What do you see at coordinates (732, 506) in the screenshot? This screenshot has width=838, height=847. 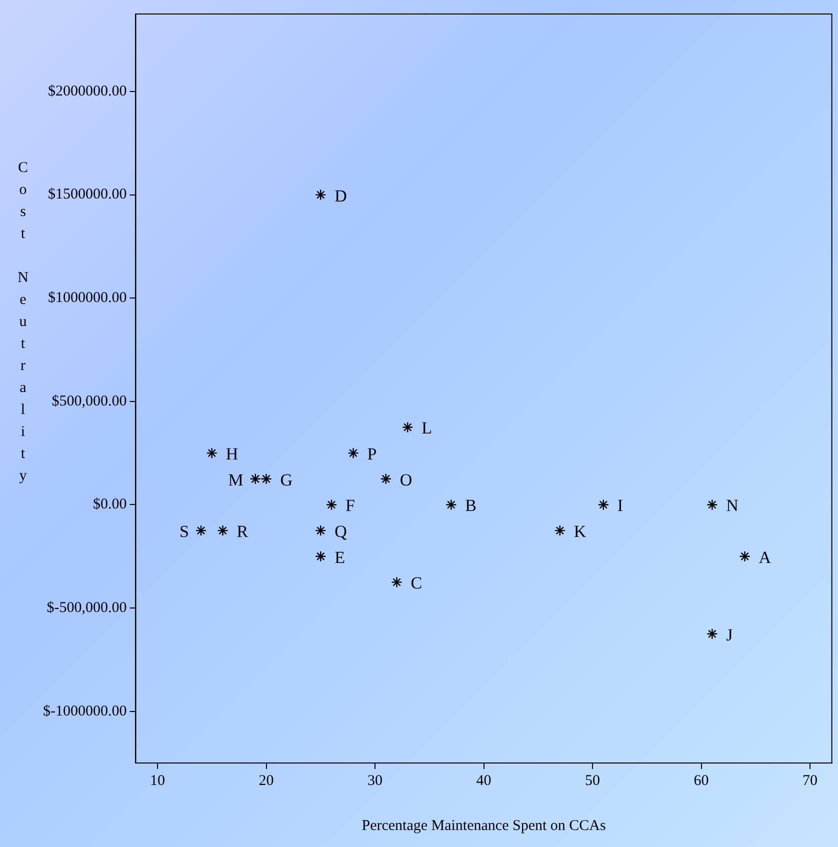 I see `series-label: N` at bounding box center [732, 506].